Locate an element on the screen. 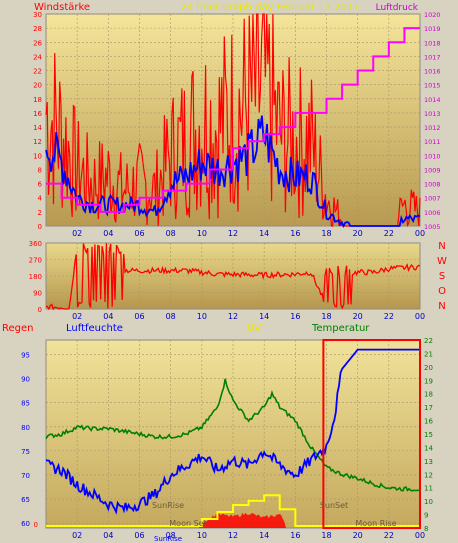  uv-line is located at coordinates (233, 510).